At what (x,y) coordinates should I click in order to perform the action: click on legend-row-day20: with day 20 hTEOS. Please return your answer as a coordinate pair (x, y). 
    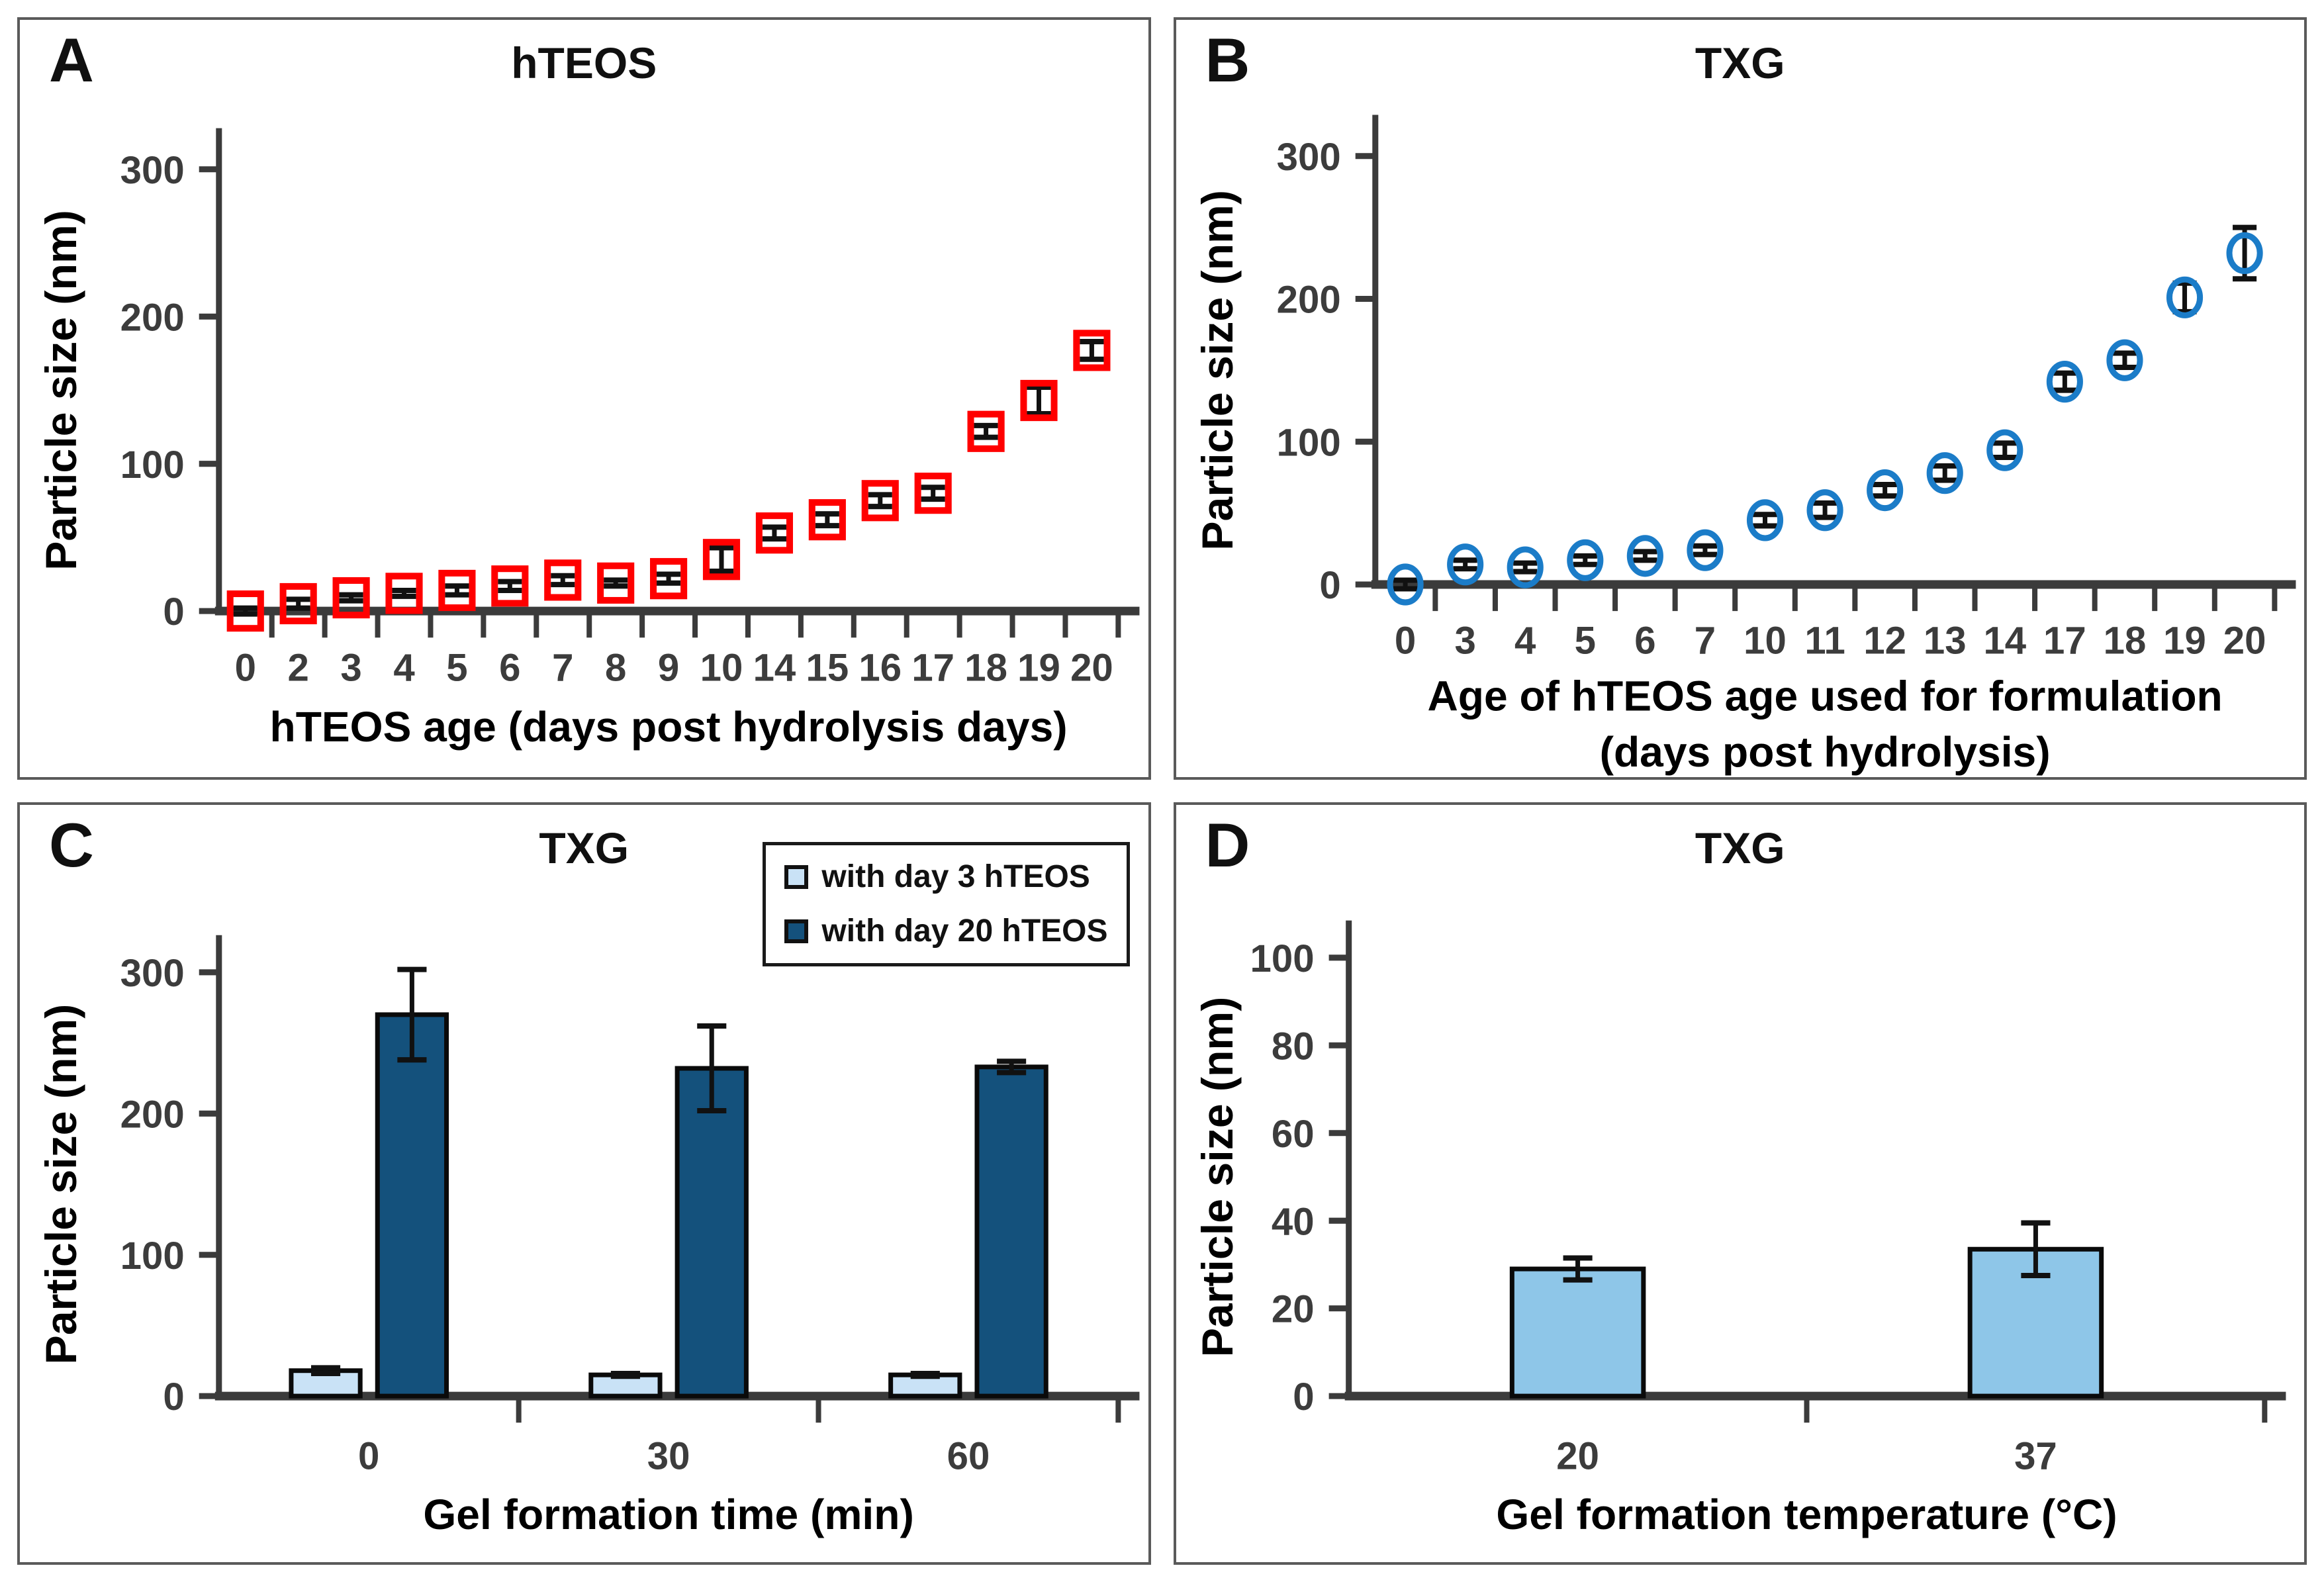
    Looking at the image, I should click on (946, 931).